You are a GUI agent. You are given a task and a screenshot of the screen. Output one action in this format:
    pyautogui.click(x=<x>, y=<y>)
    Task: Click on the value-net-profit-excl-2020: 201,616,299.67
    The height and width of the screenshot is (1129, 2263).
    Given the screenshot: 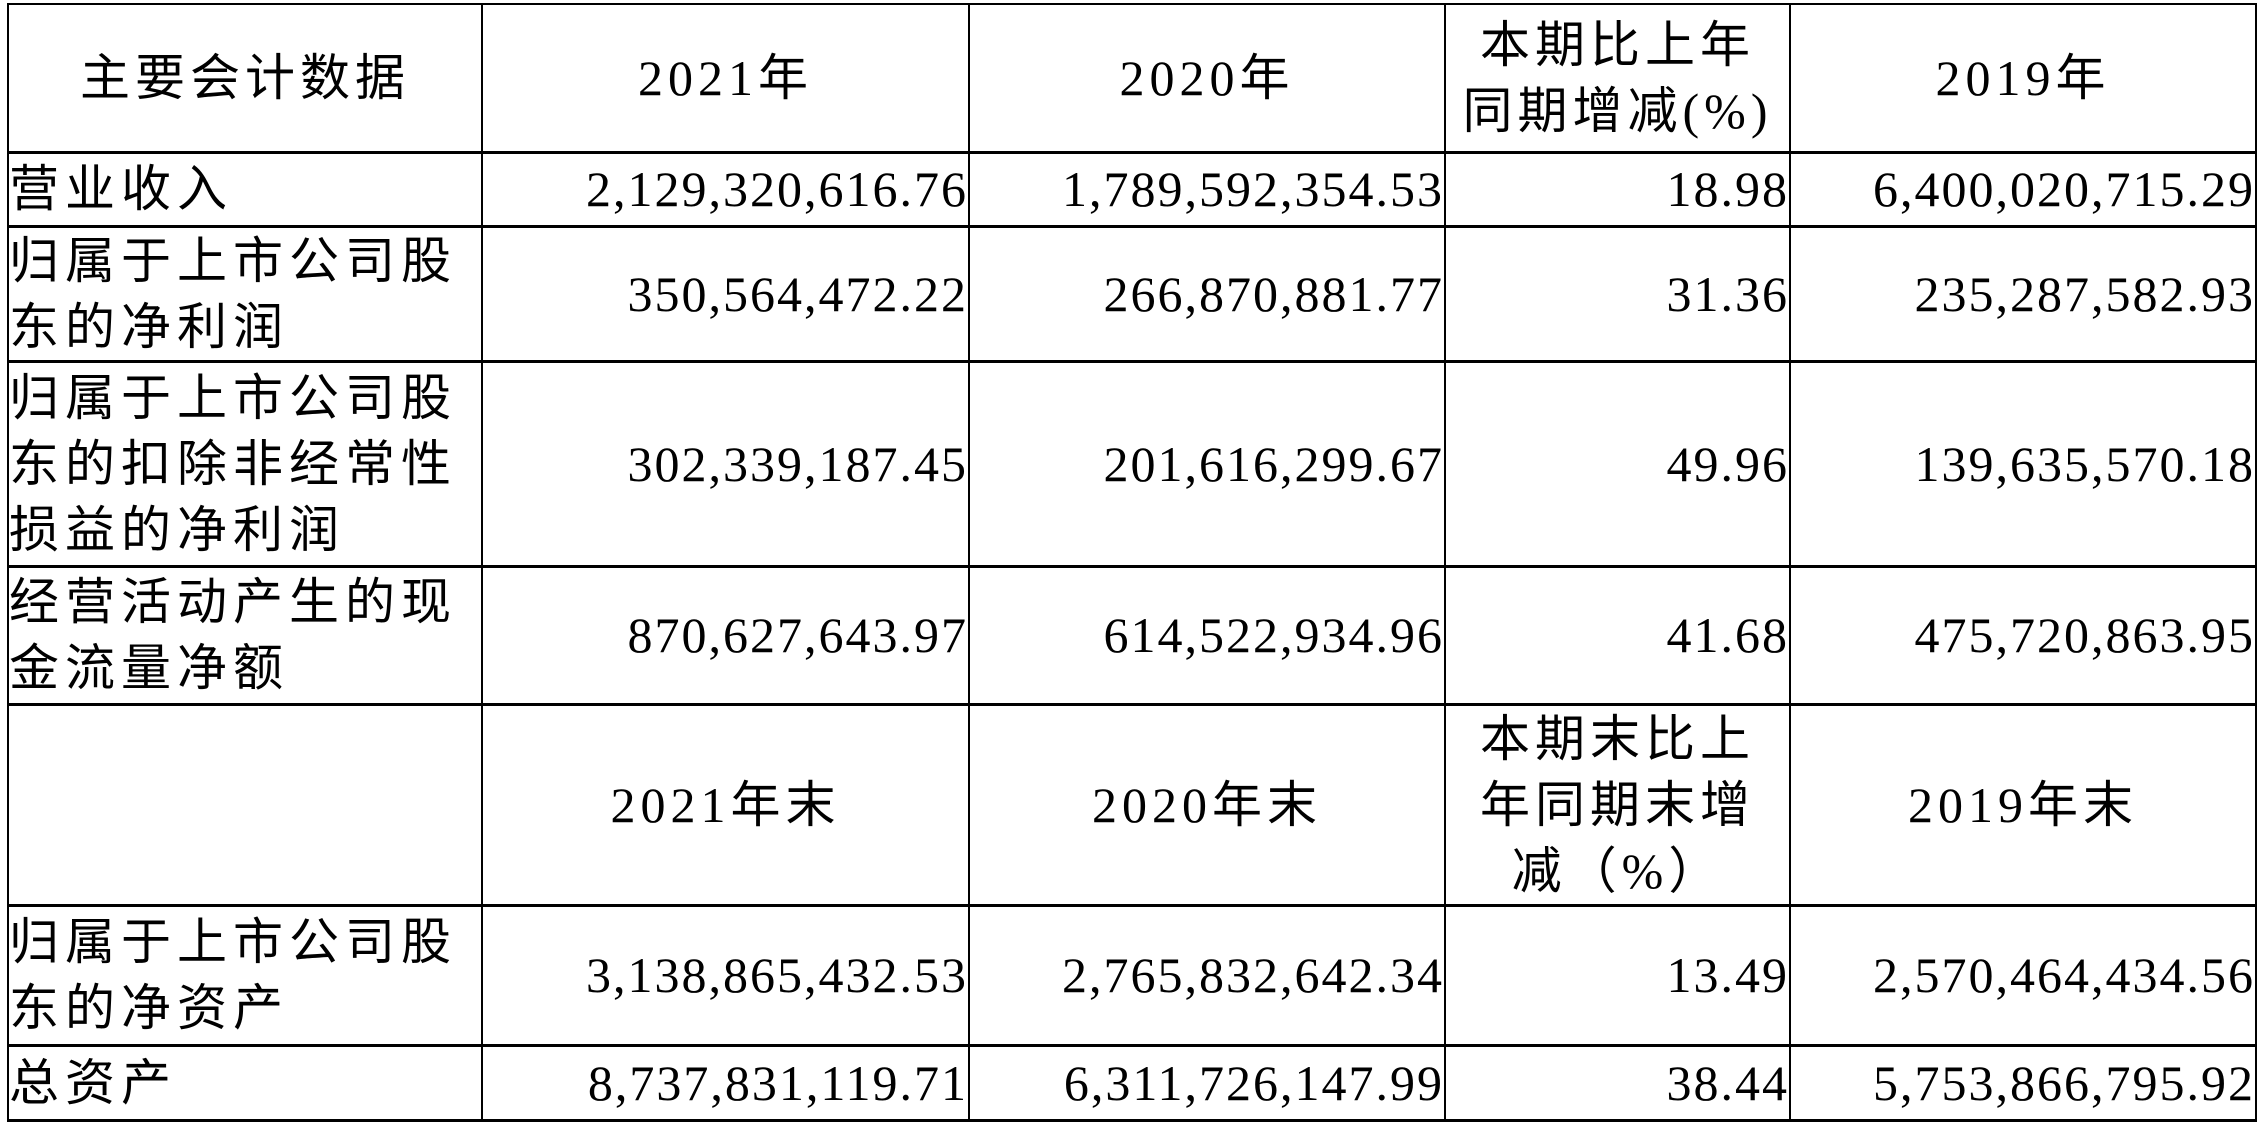 What is the action you would take?
    pyautogui.click(x=1207, y=463)
    